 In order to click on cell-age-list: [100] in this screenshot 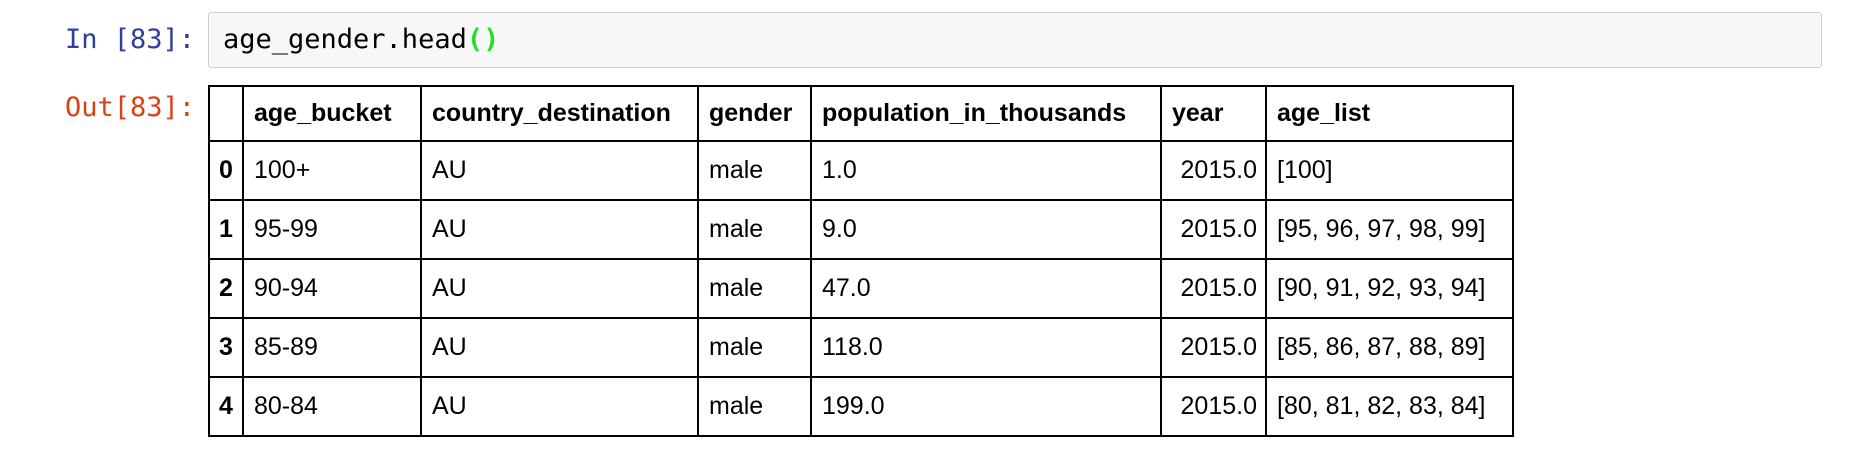, I will do `click(1389, 170)`.